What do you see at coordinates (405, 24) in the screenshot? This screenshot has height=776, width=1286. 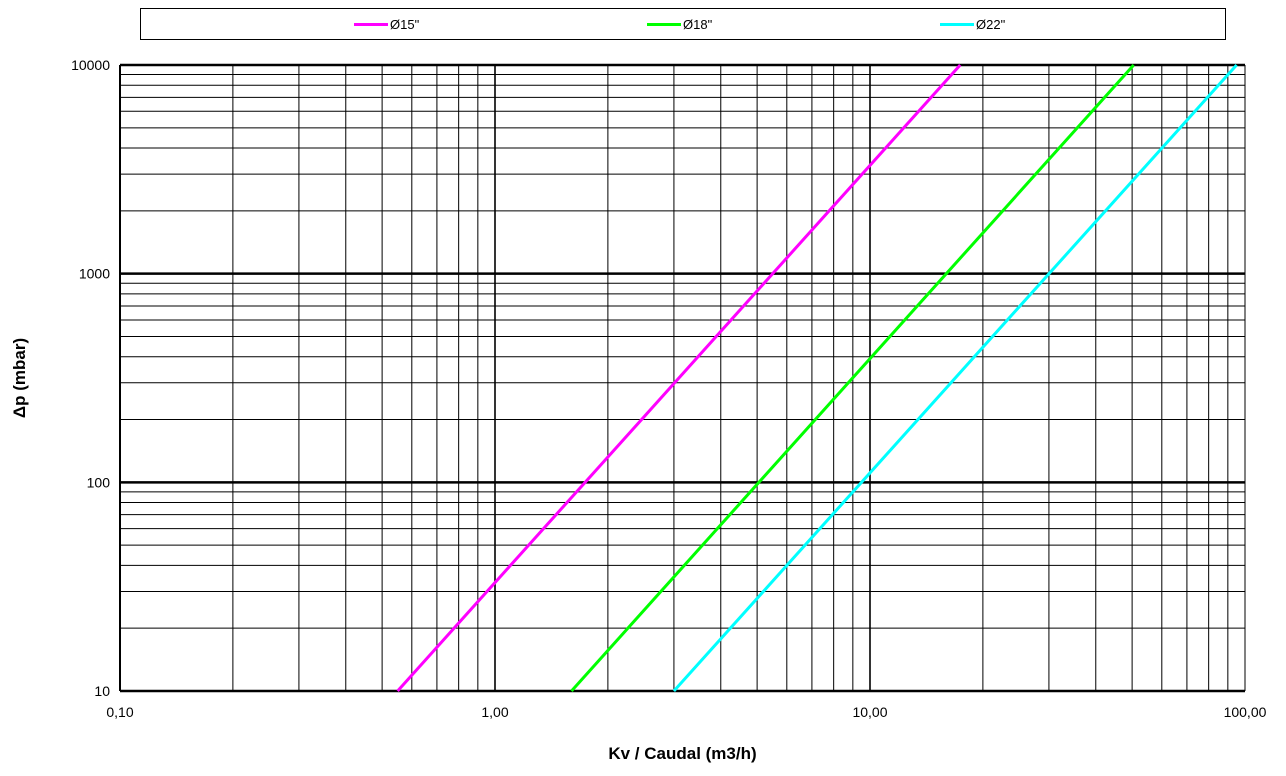 I see `legend-label: Ø15"` at bounding box center [405, 24].